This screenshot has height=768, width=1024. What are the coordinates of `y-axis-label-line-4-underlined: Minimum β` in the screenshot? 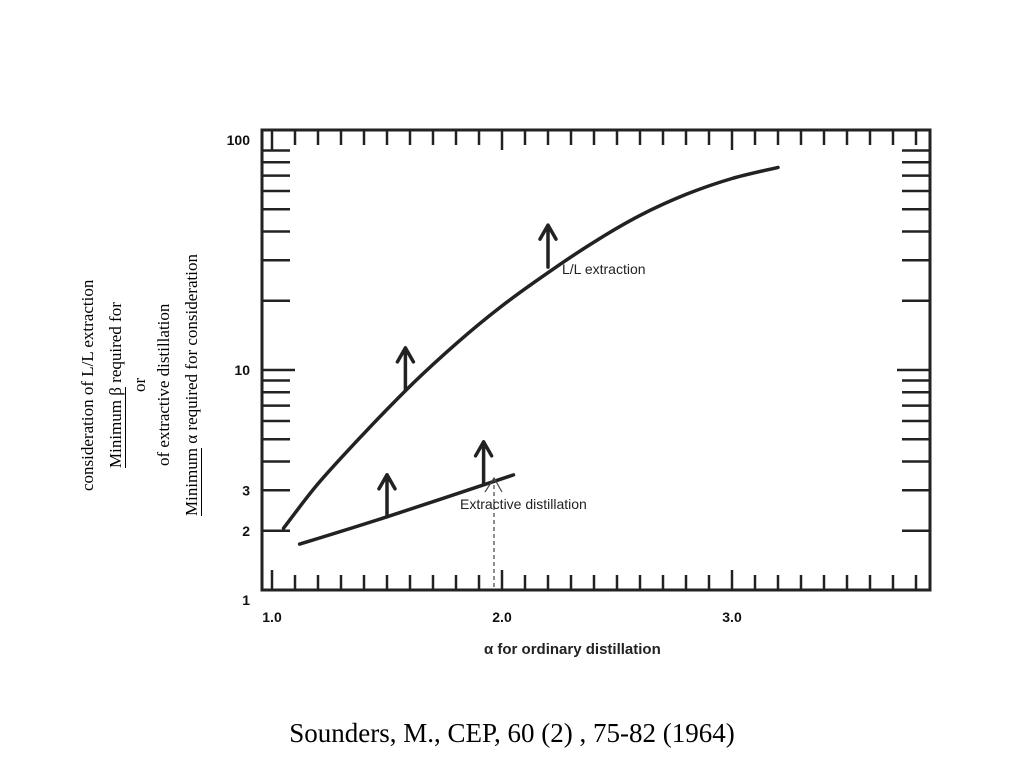 It's located at (115, 427).